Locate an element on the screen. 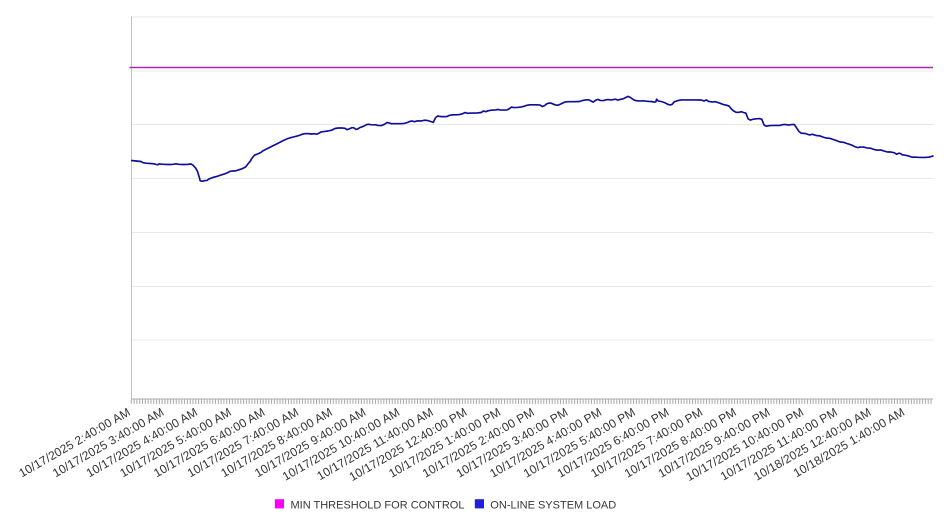 The image size is (946, 526). svg-text: ON-LINE SYSTEM LOAD is located at coordinates (553, 505).